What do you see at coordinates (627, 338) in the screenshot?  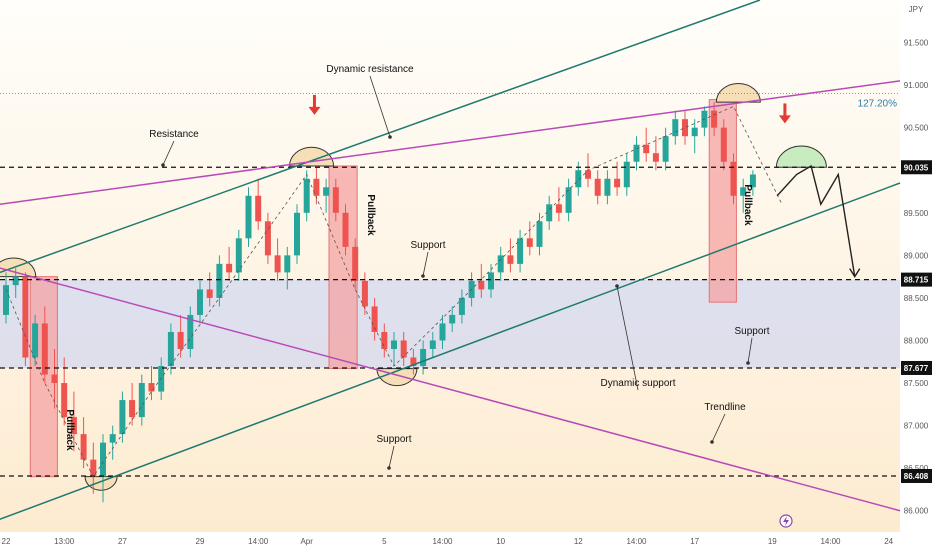 I see `label-dynamic-support-pointer` at bounding box center [627, 338].